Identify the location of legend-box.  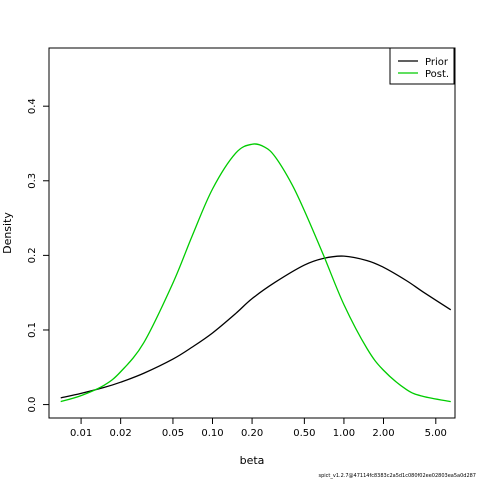
(422, 66).